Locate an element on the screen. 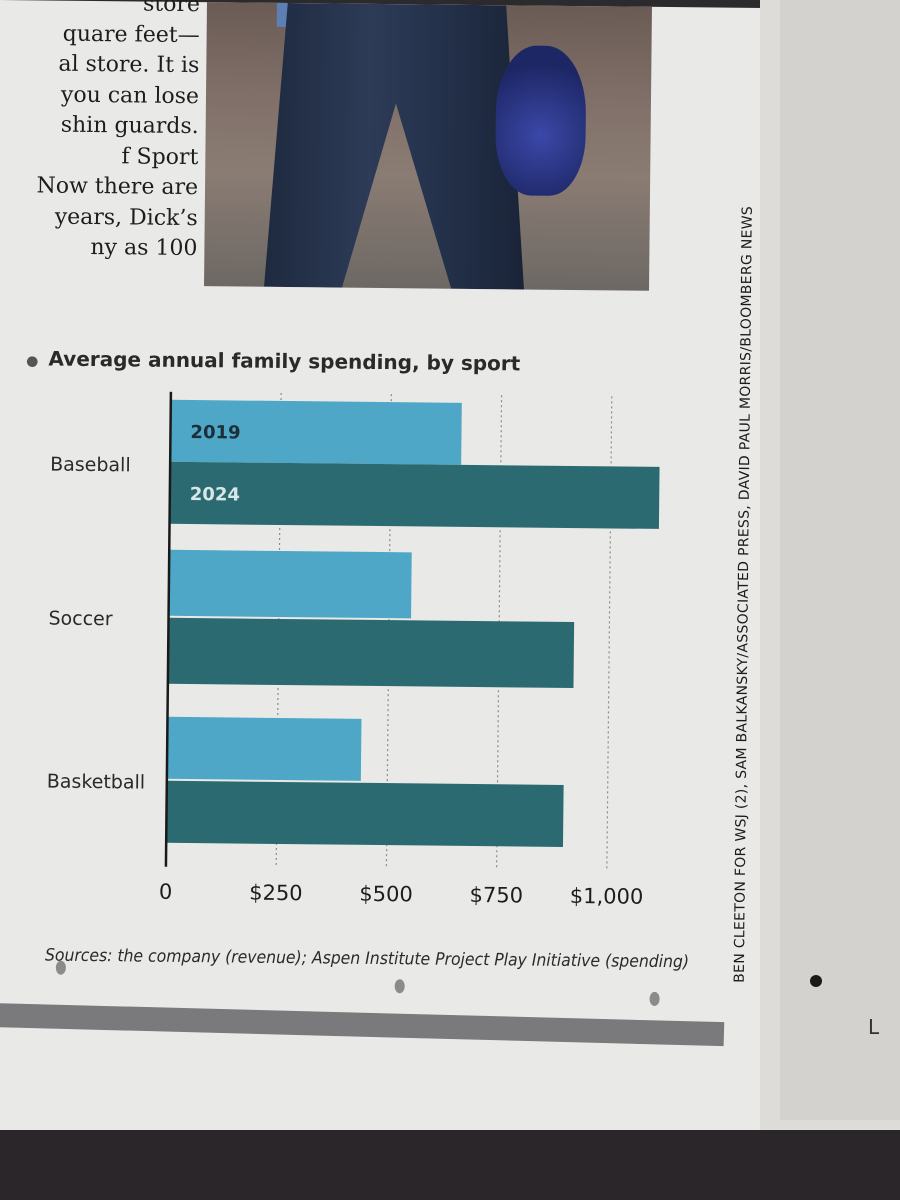 The image size is (900, 1200). x-tick-label: $500 is located at coordinates (386, 894).